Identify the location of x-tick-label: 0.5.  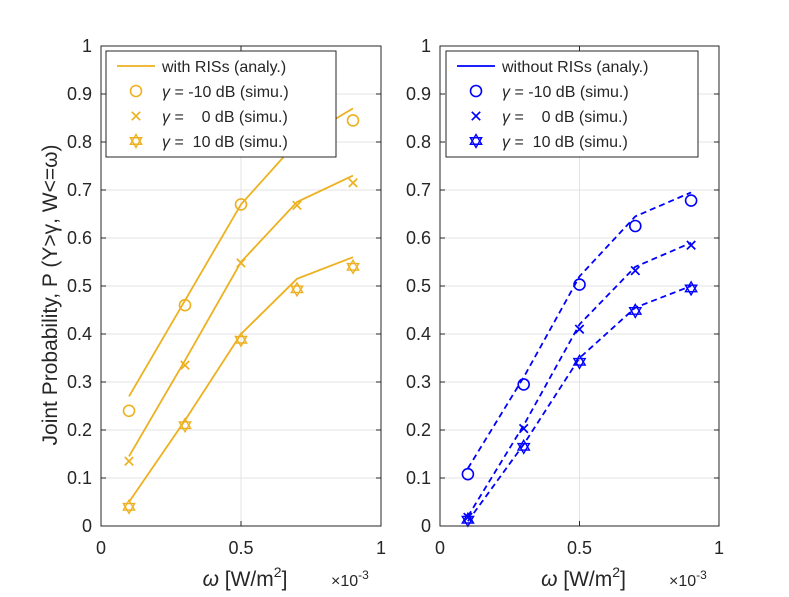
(240, 548).